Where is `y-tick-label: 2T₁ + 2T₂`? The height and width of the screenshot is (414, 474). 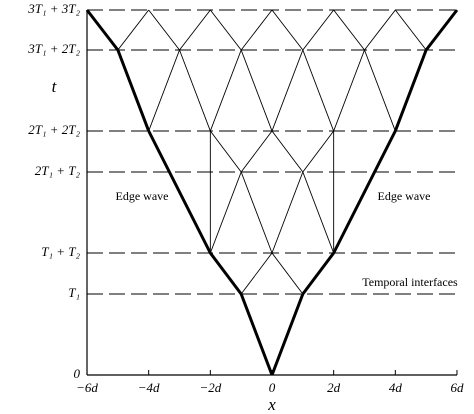
y-tick-label: 2T₁ + 2T₂ is located at coordinates (54, 129).